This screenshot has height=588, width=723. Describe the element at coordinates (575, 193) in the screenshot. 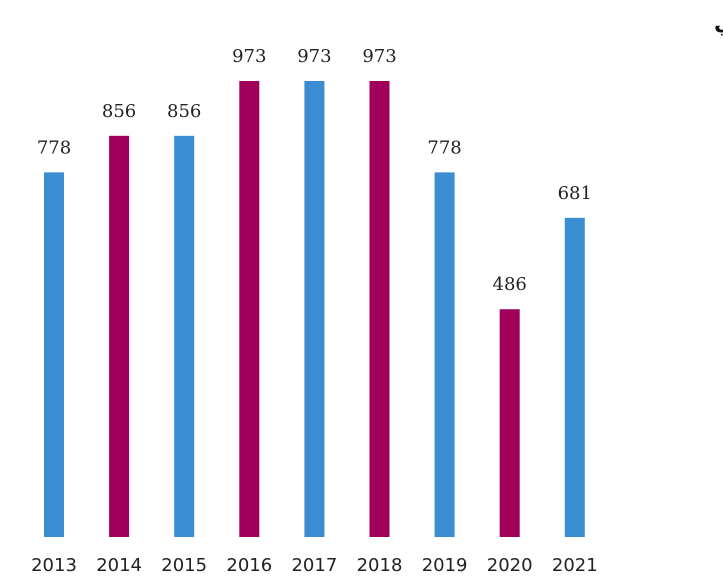

I see `value-label: 681` at that location.